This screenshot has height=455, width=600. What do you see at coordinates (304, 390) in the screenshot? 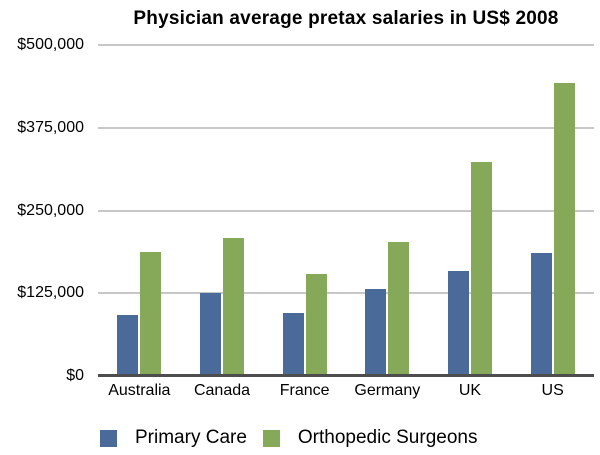
I see `x-tick-label-france: France` at bounding box center [304, 390].